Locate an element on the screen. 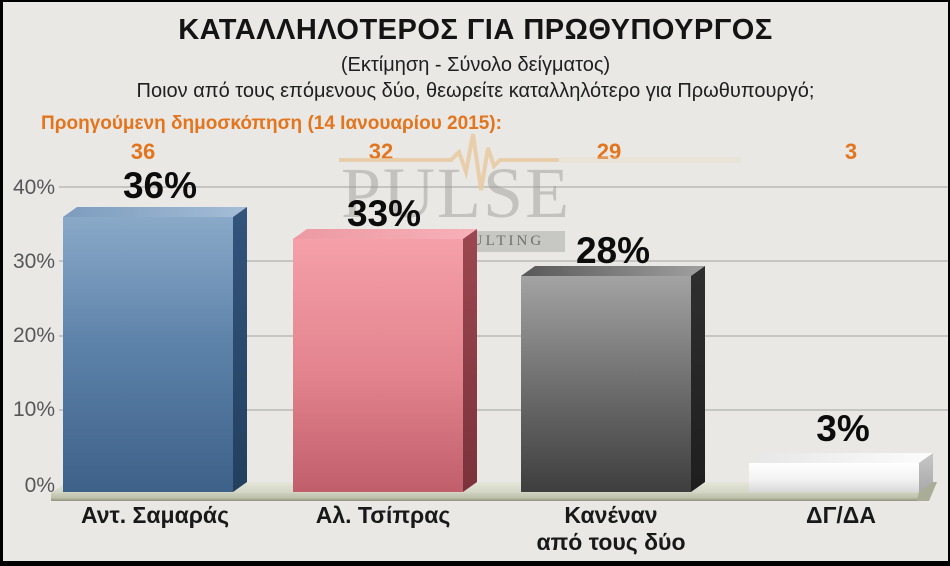 Image resolution: width=950 pixels, height=566 pixels. chart-floor-top is located at coordinates (494, 487).